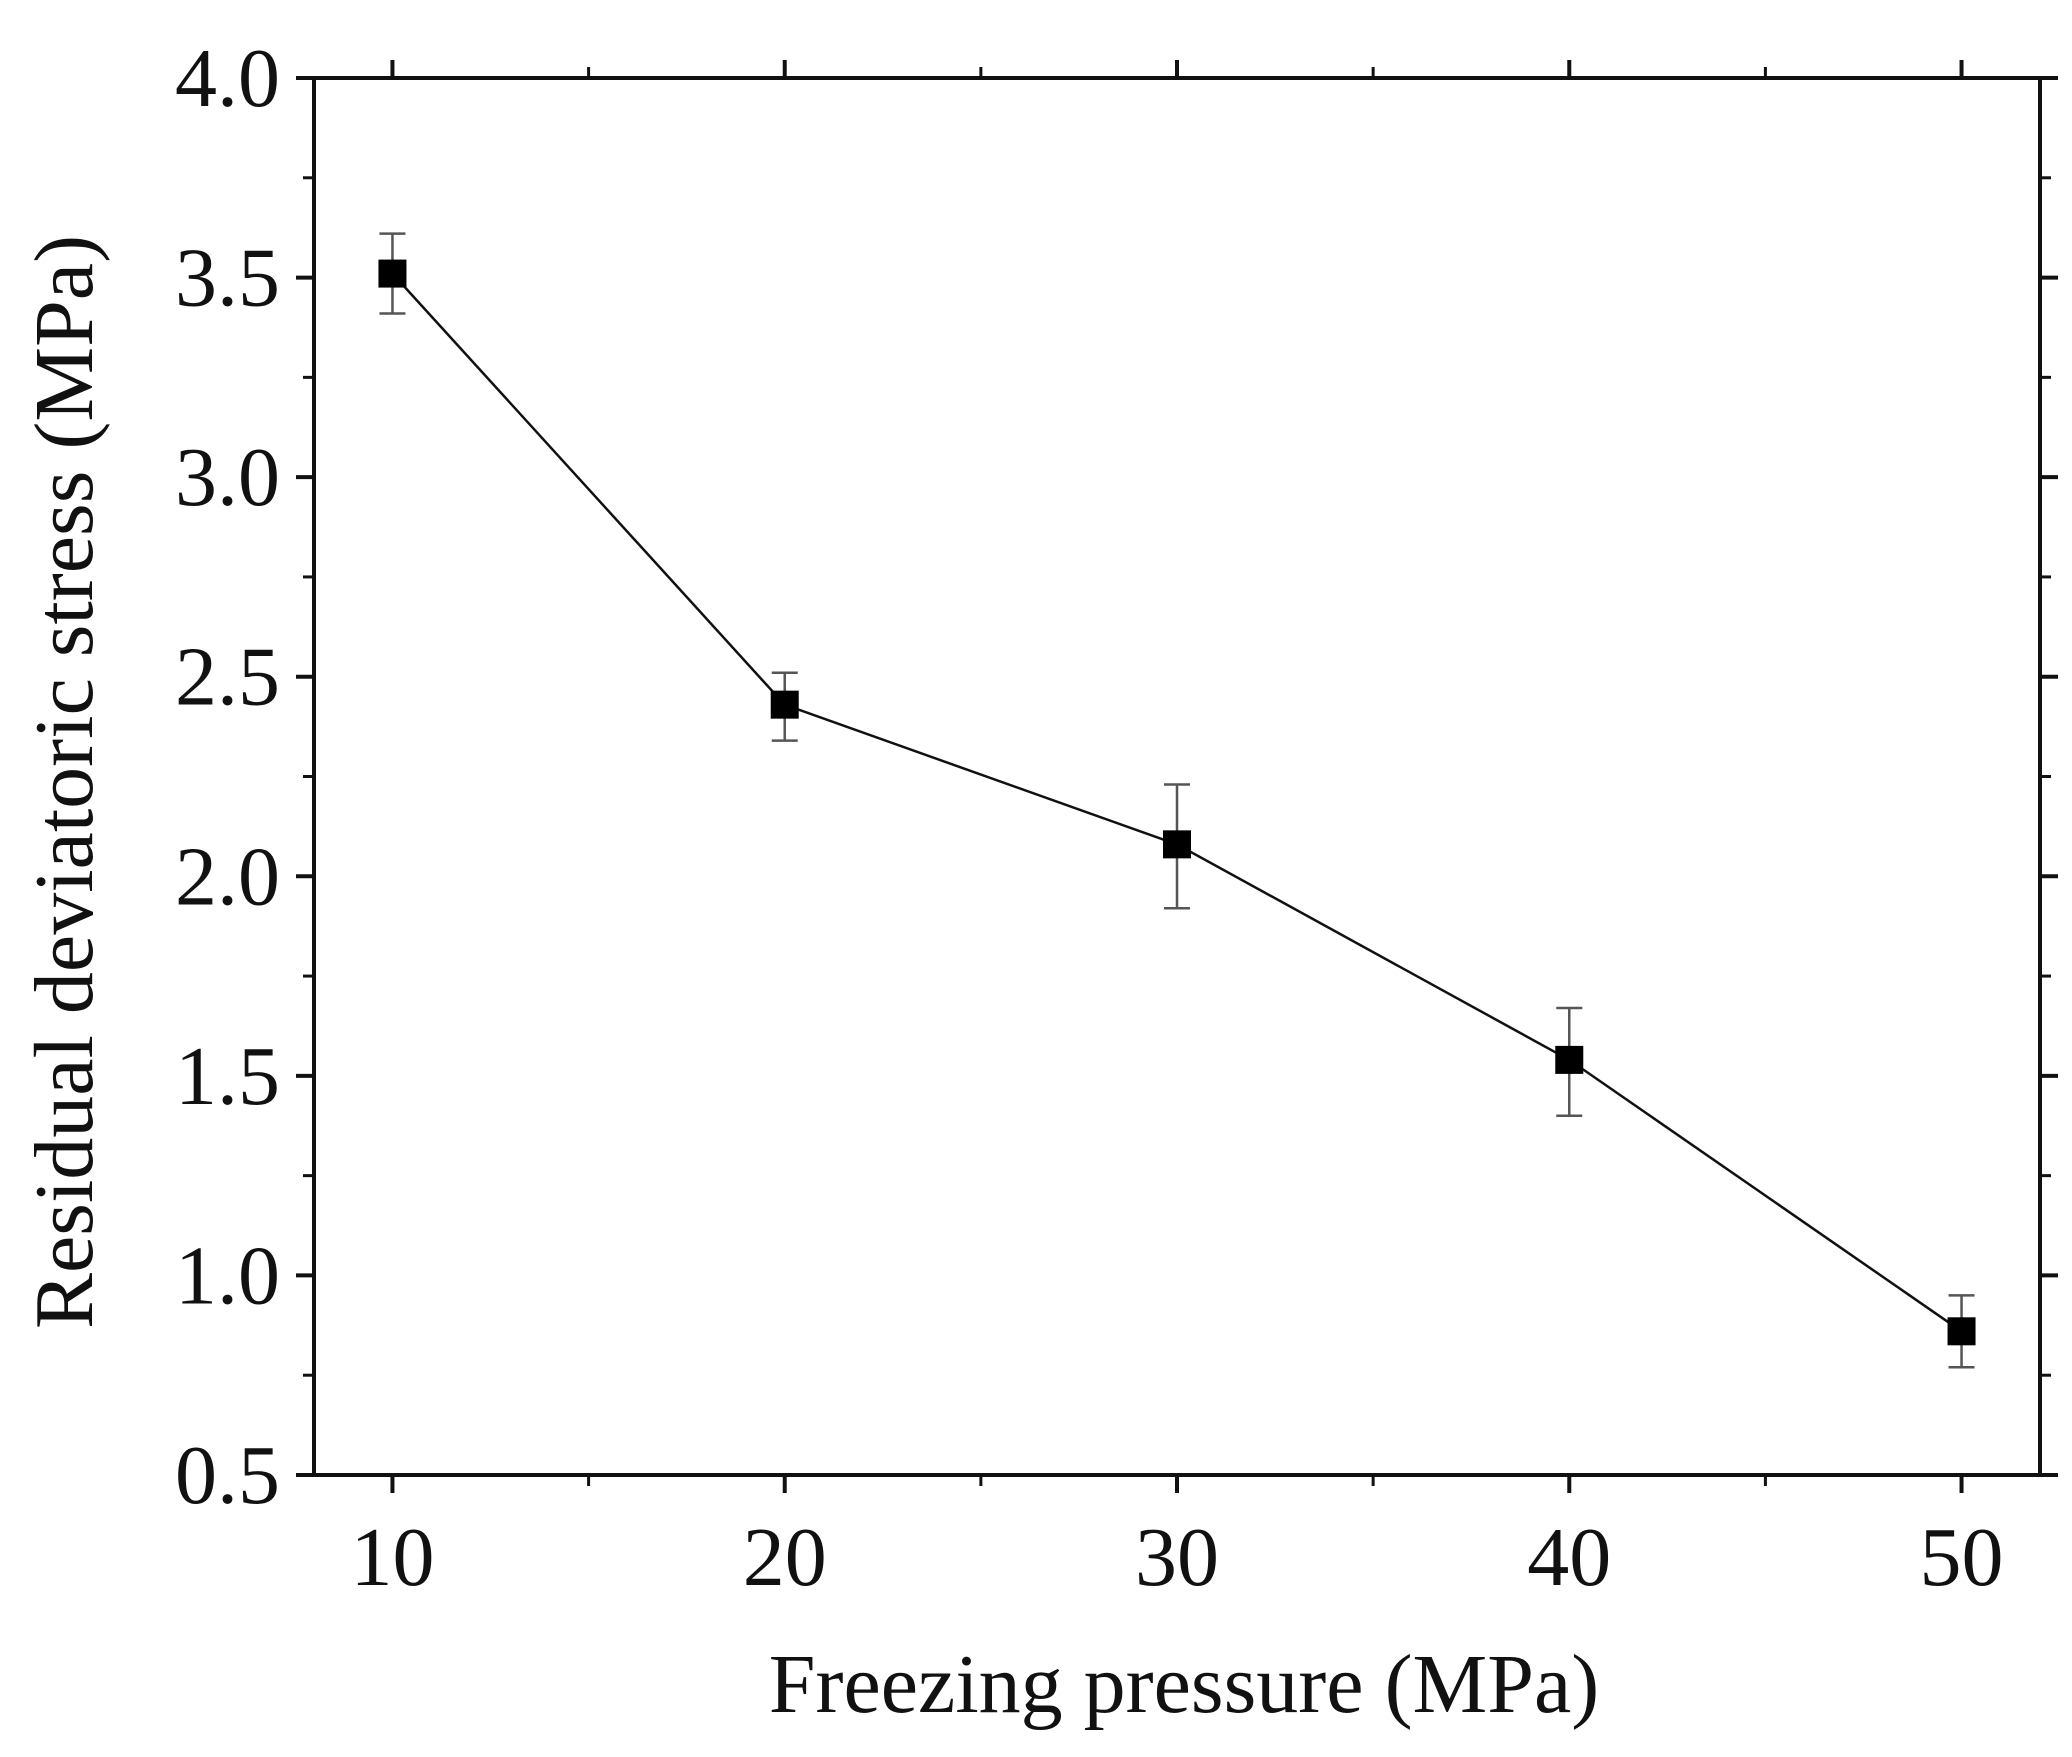 This screenshot has height=1757, width=2072. I want to click on x-tick-label: 40, so click(1569, 1557).